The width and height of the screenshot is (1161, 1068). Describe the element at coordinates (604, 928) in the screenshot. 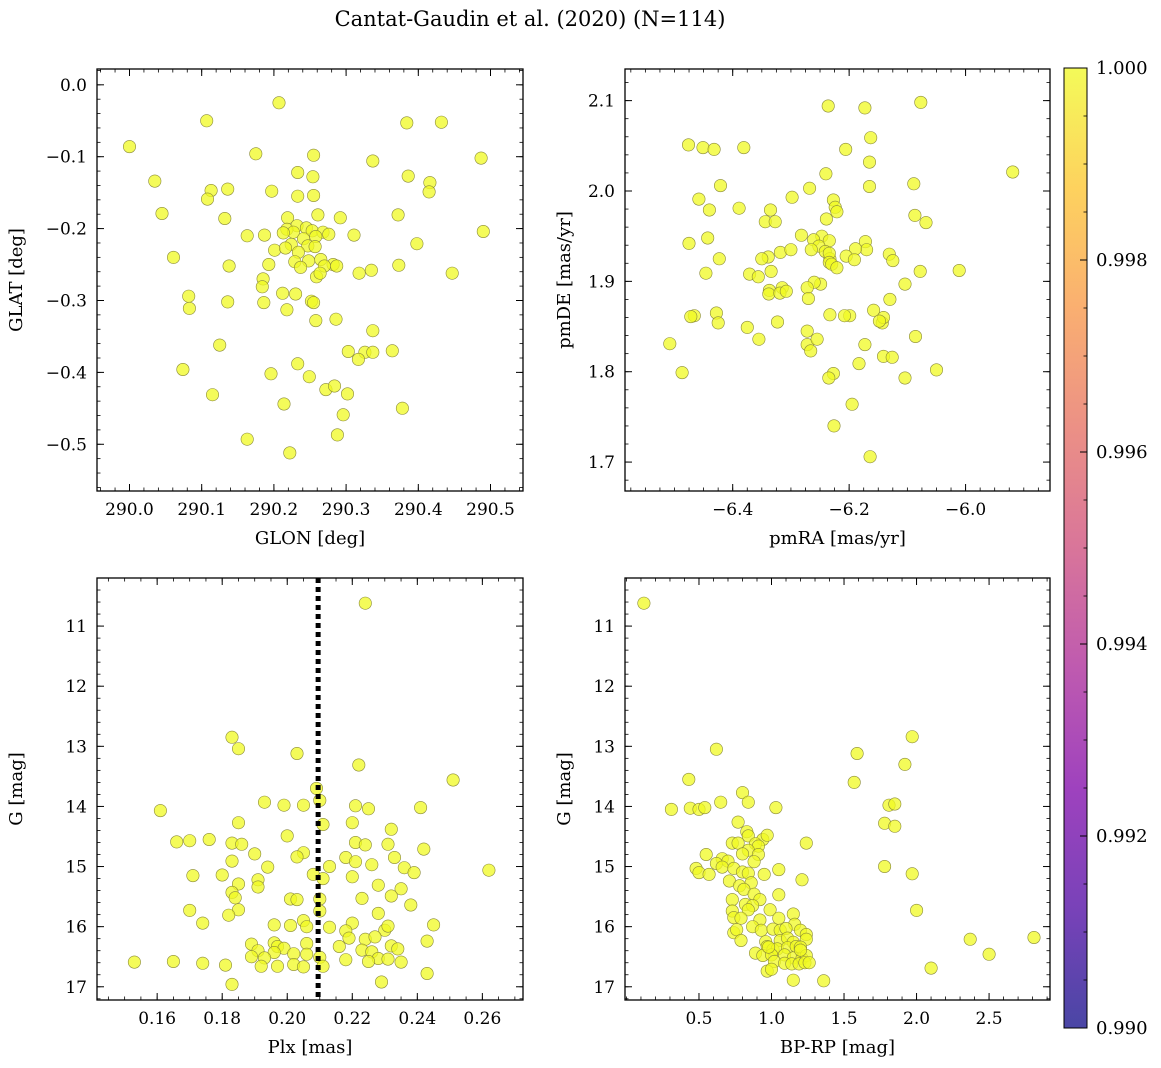

I see `y-tick-label: 16` at that location.